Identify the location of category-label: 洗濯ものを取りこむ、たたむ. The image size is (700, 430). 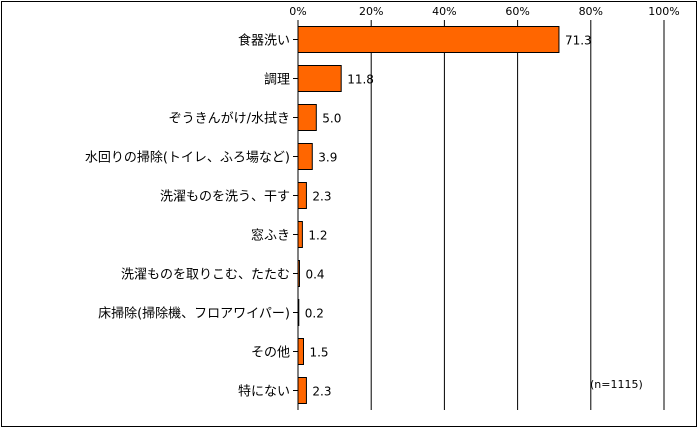
(205, 275).